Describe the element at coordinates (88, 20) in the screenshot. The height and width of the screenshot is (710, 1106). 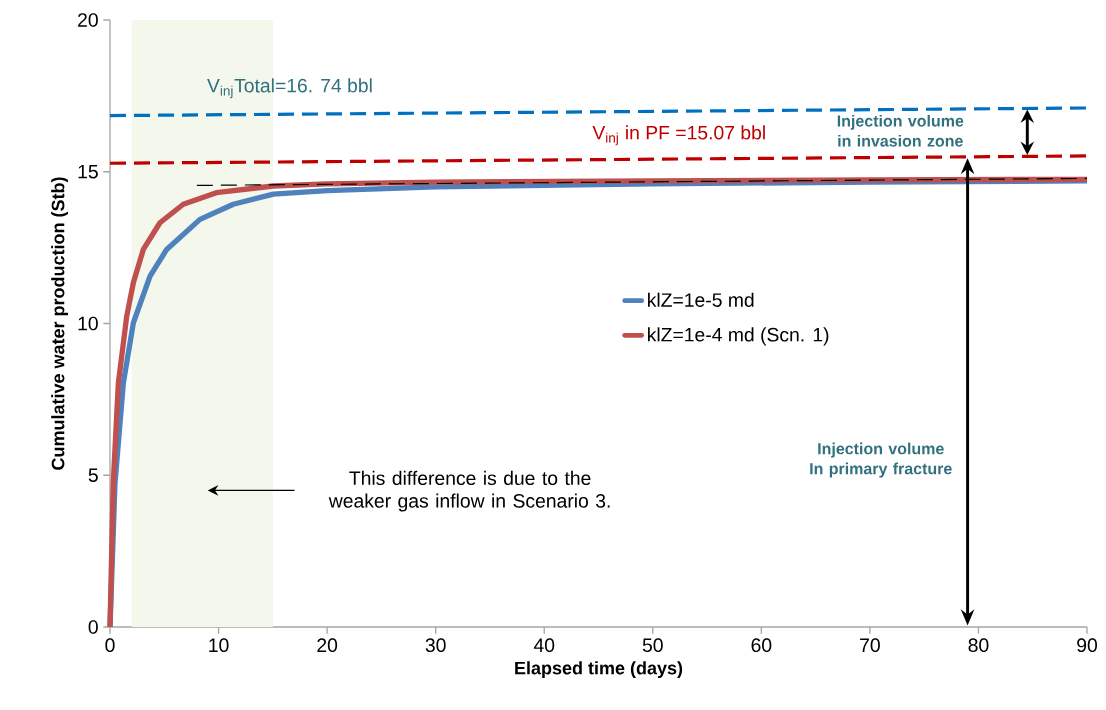
I see `y-tick-label: 20` at that location.